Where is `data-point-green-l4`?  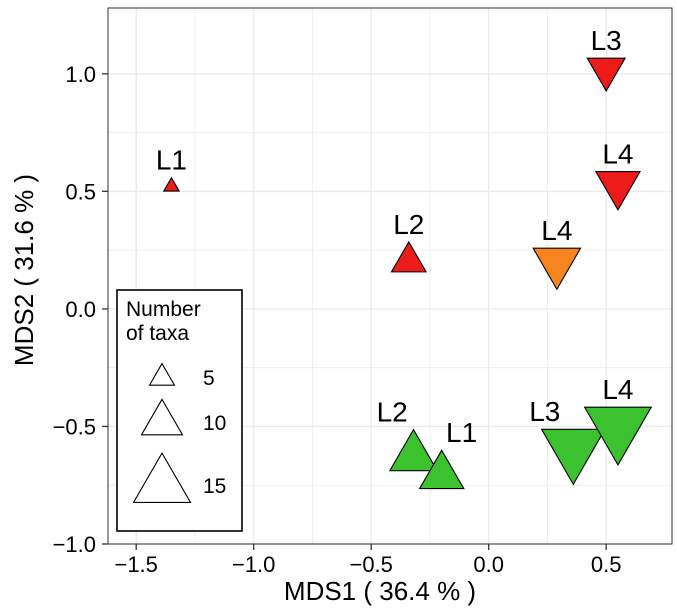 data-point-green-l4 is located at coordinates (618, 436).